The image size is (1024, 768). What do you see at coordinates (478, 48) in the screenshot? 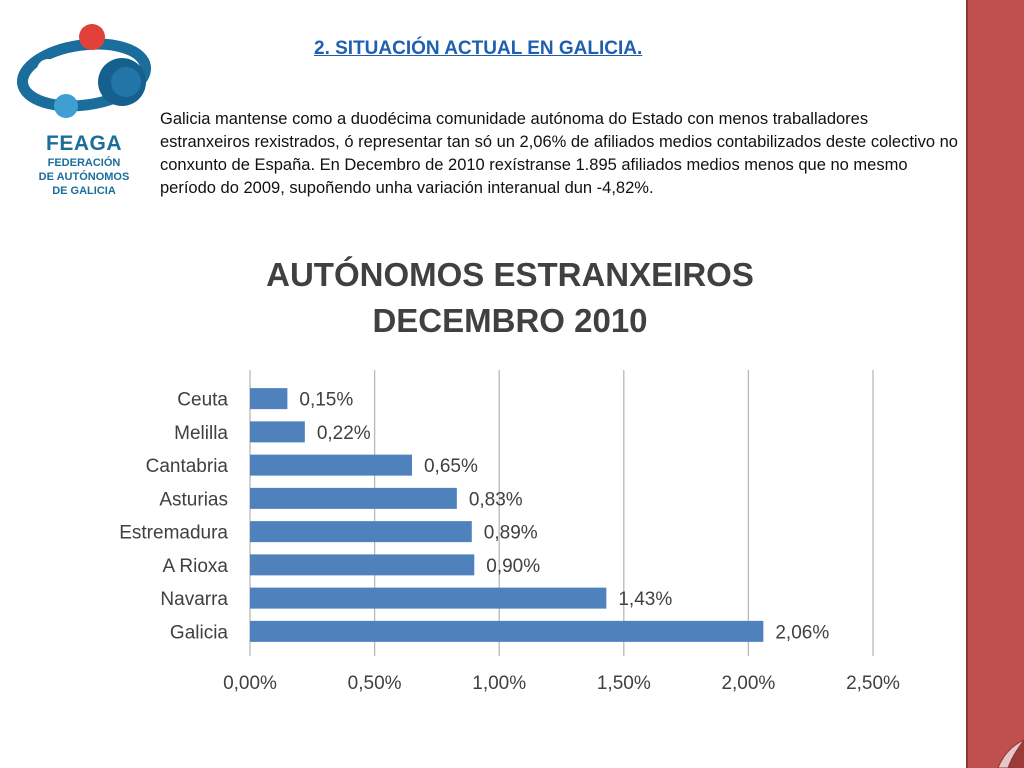
I see `slide-title: 2. SITUACIÓN ACTUAL EN GALICIA.` at bounding box center [478, 48].